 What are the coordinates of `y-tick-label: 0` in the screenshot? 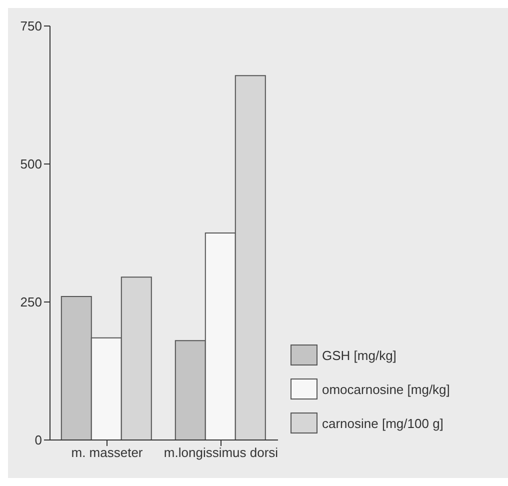 It's located at (38, 440).